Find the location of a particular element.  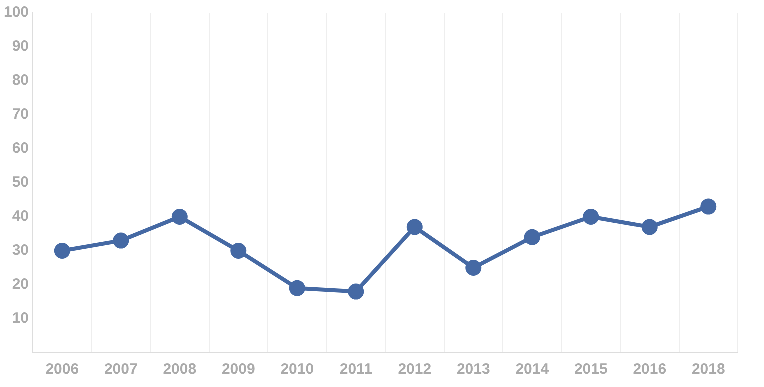

y-tick-label: 70 is located at coordinates (21, 115).